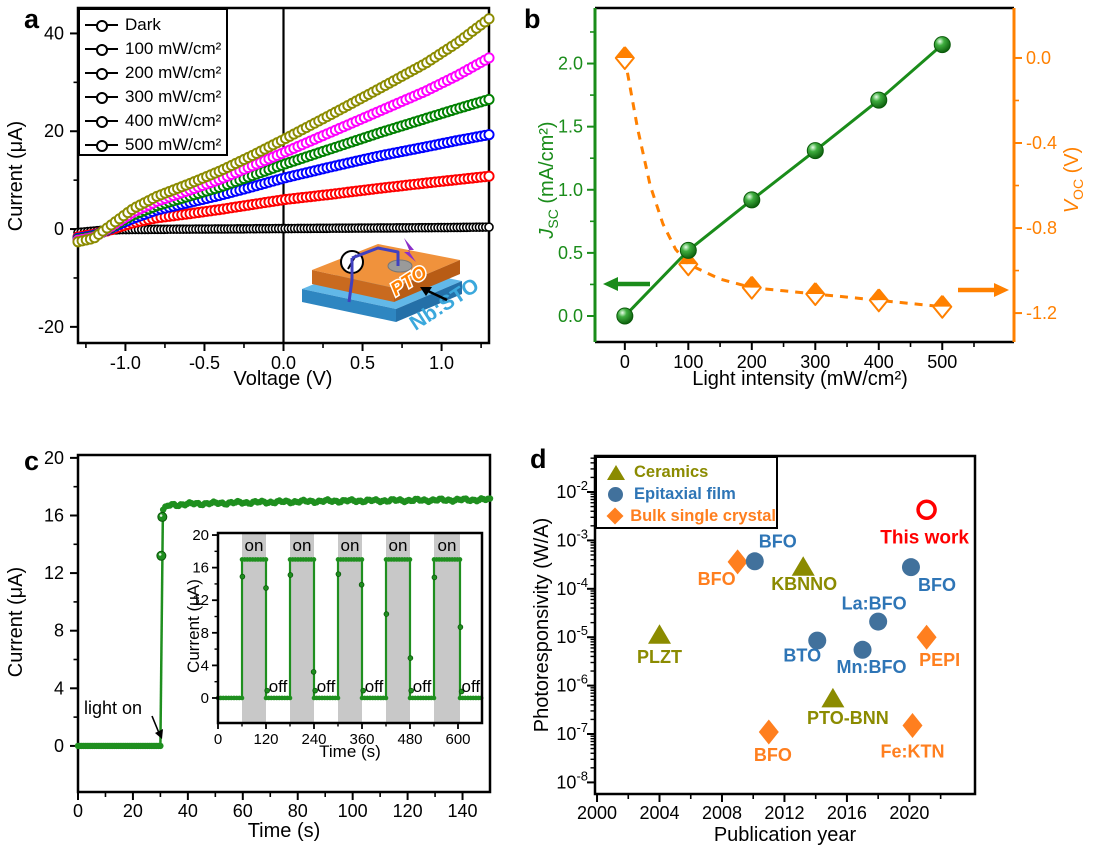  I want to click on svg-text: 100, so click(353, 811).